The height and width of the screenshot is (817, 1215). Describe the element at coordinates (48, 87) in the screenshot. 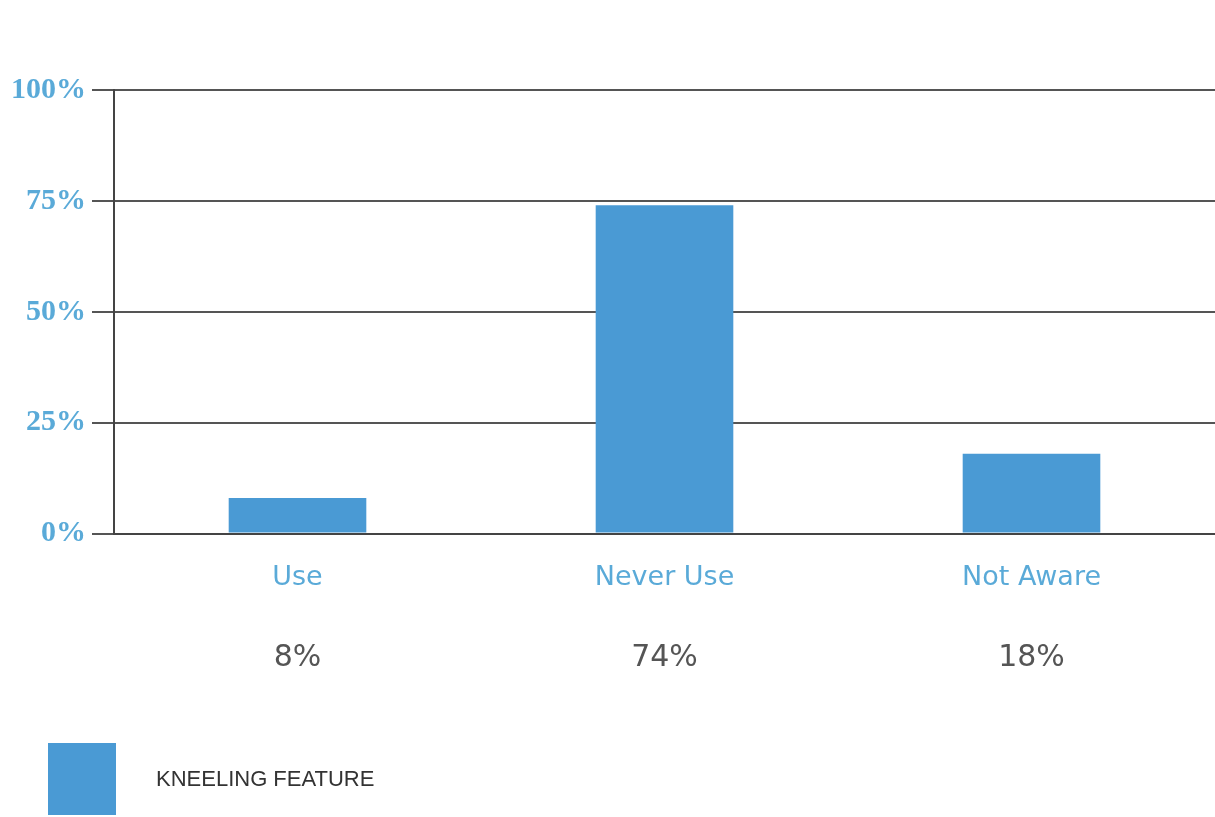

I see `y-tick-label: 100%` at that location.